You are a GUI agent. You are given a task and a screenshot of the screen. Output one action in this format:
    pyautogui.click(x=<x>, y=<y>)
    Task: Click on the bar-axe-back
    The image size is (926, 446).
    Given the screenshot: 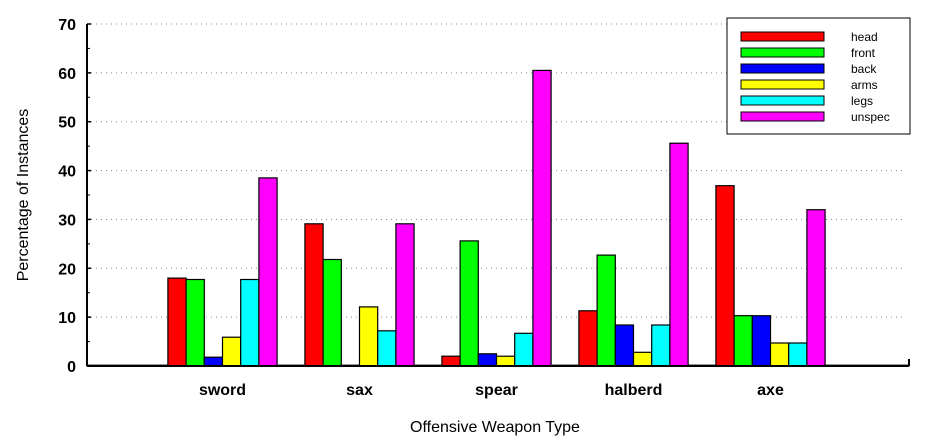 What is the action you would take?
    pyautogui.click(x=761, y=341)
    